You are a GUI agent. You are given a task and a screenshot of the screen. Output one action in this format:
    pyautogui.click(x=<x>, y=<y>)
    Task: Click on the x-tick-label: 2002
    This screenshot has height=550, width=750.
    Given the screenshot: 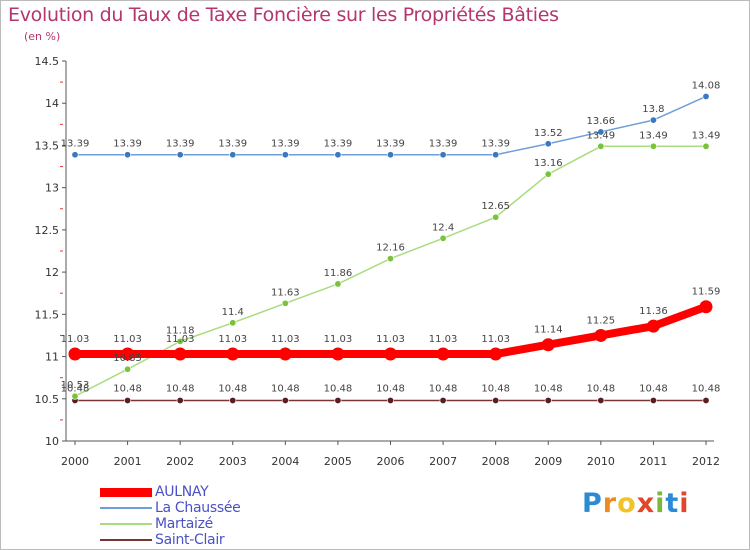 What is the action you would take?
    pyautogui.click(x=180, y=461)
    